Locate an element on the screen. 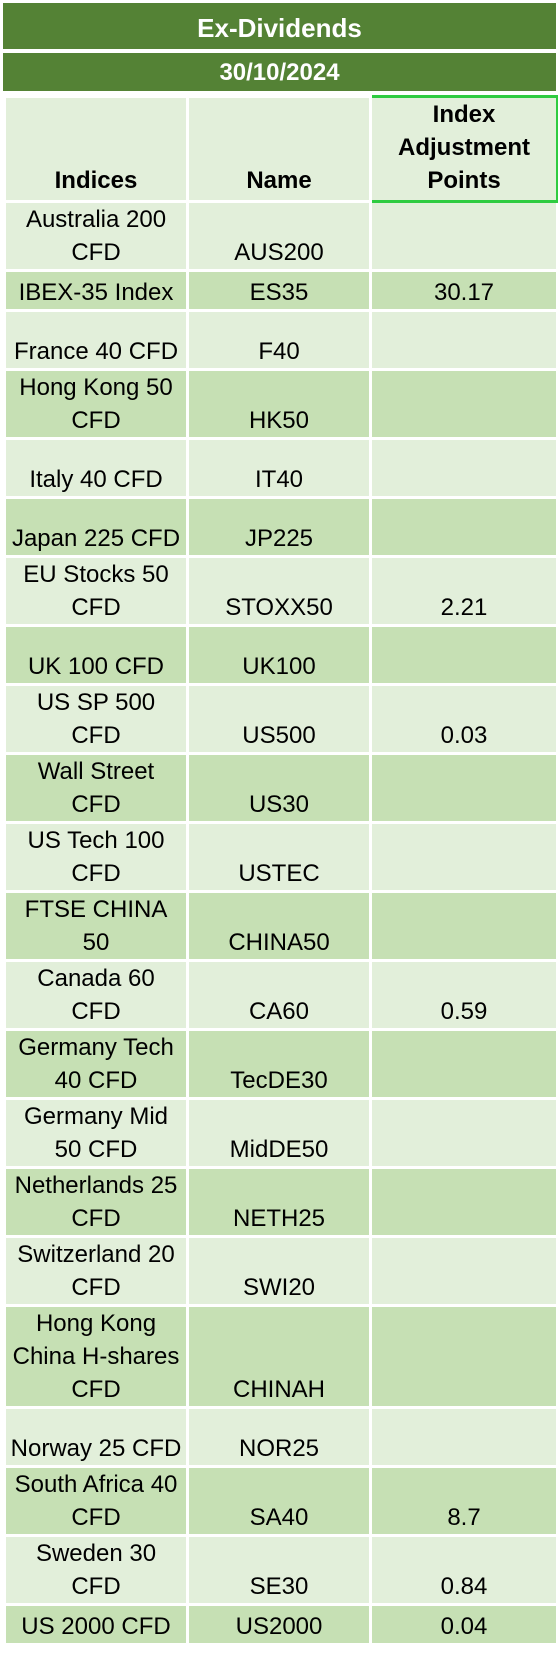 The width and height of the screenshot is (558, 1663). cell-name: STOXX50 is located at coordinates (279, 591).